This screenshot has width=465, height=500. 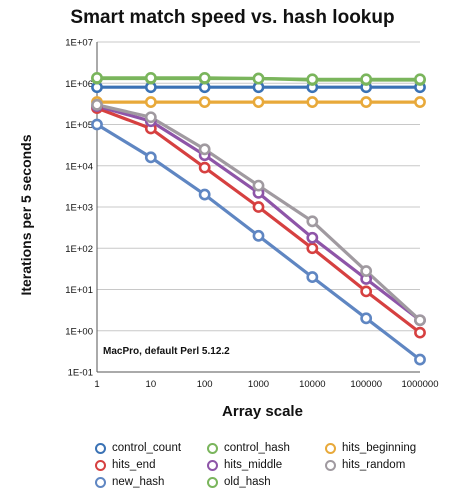 What do you see at coordinates (247, 482) in the screenshot?
I see `legend-label: old_hash` at bounding box center [247, 482].